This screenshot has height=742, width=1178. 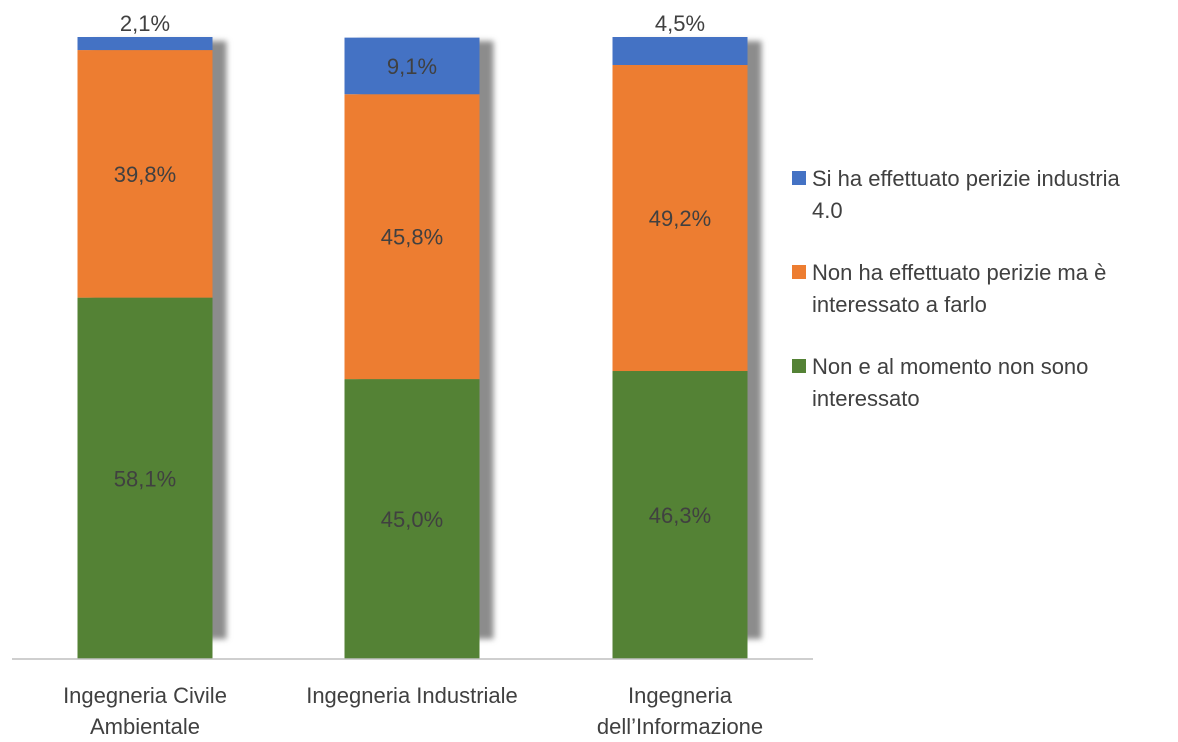 I want to click on data-label: 4,5%, so click(x=680, y=23).